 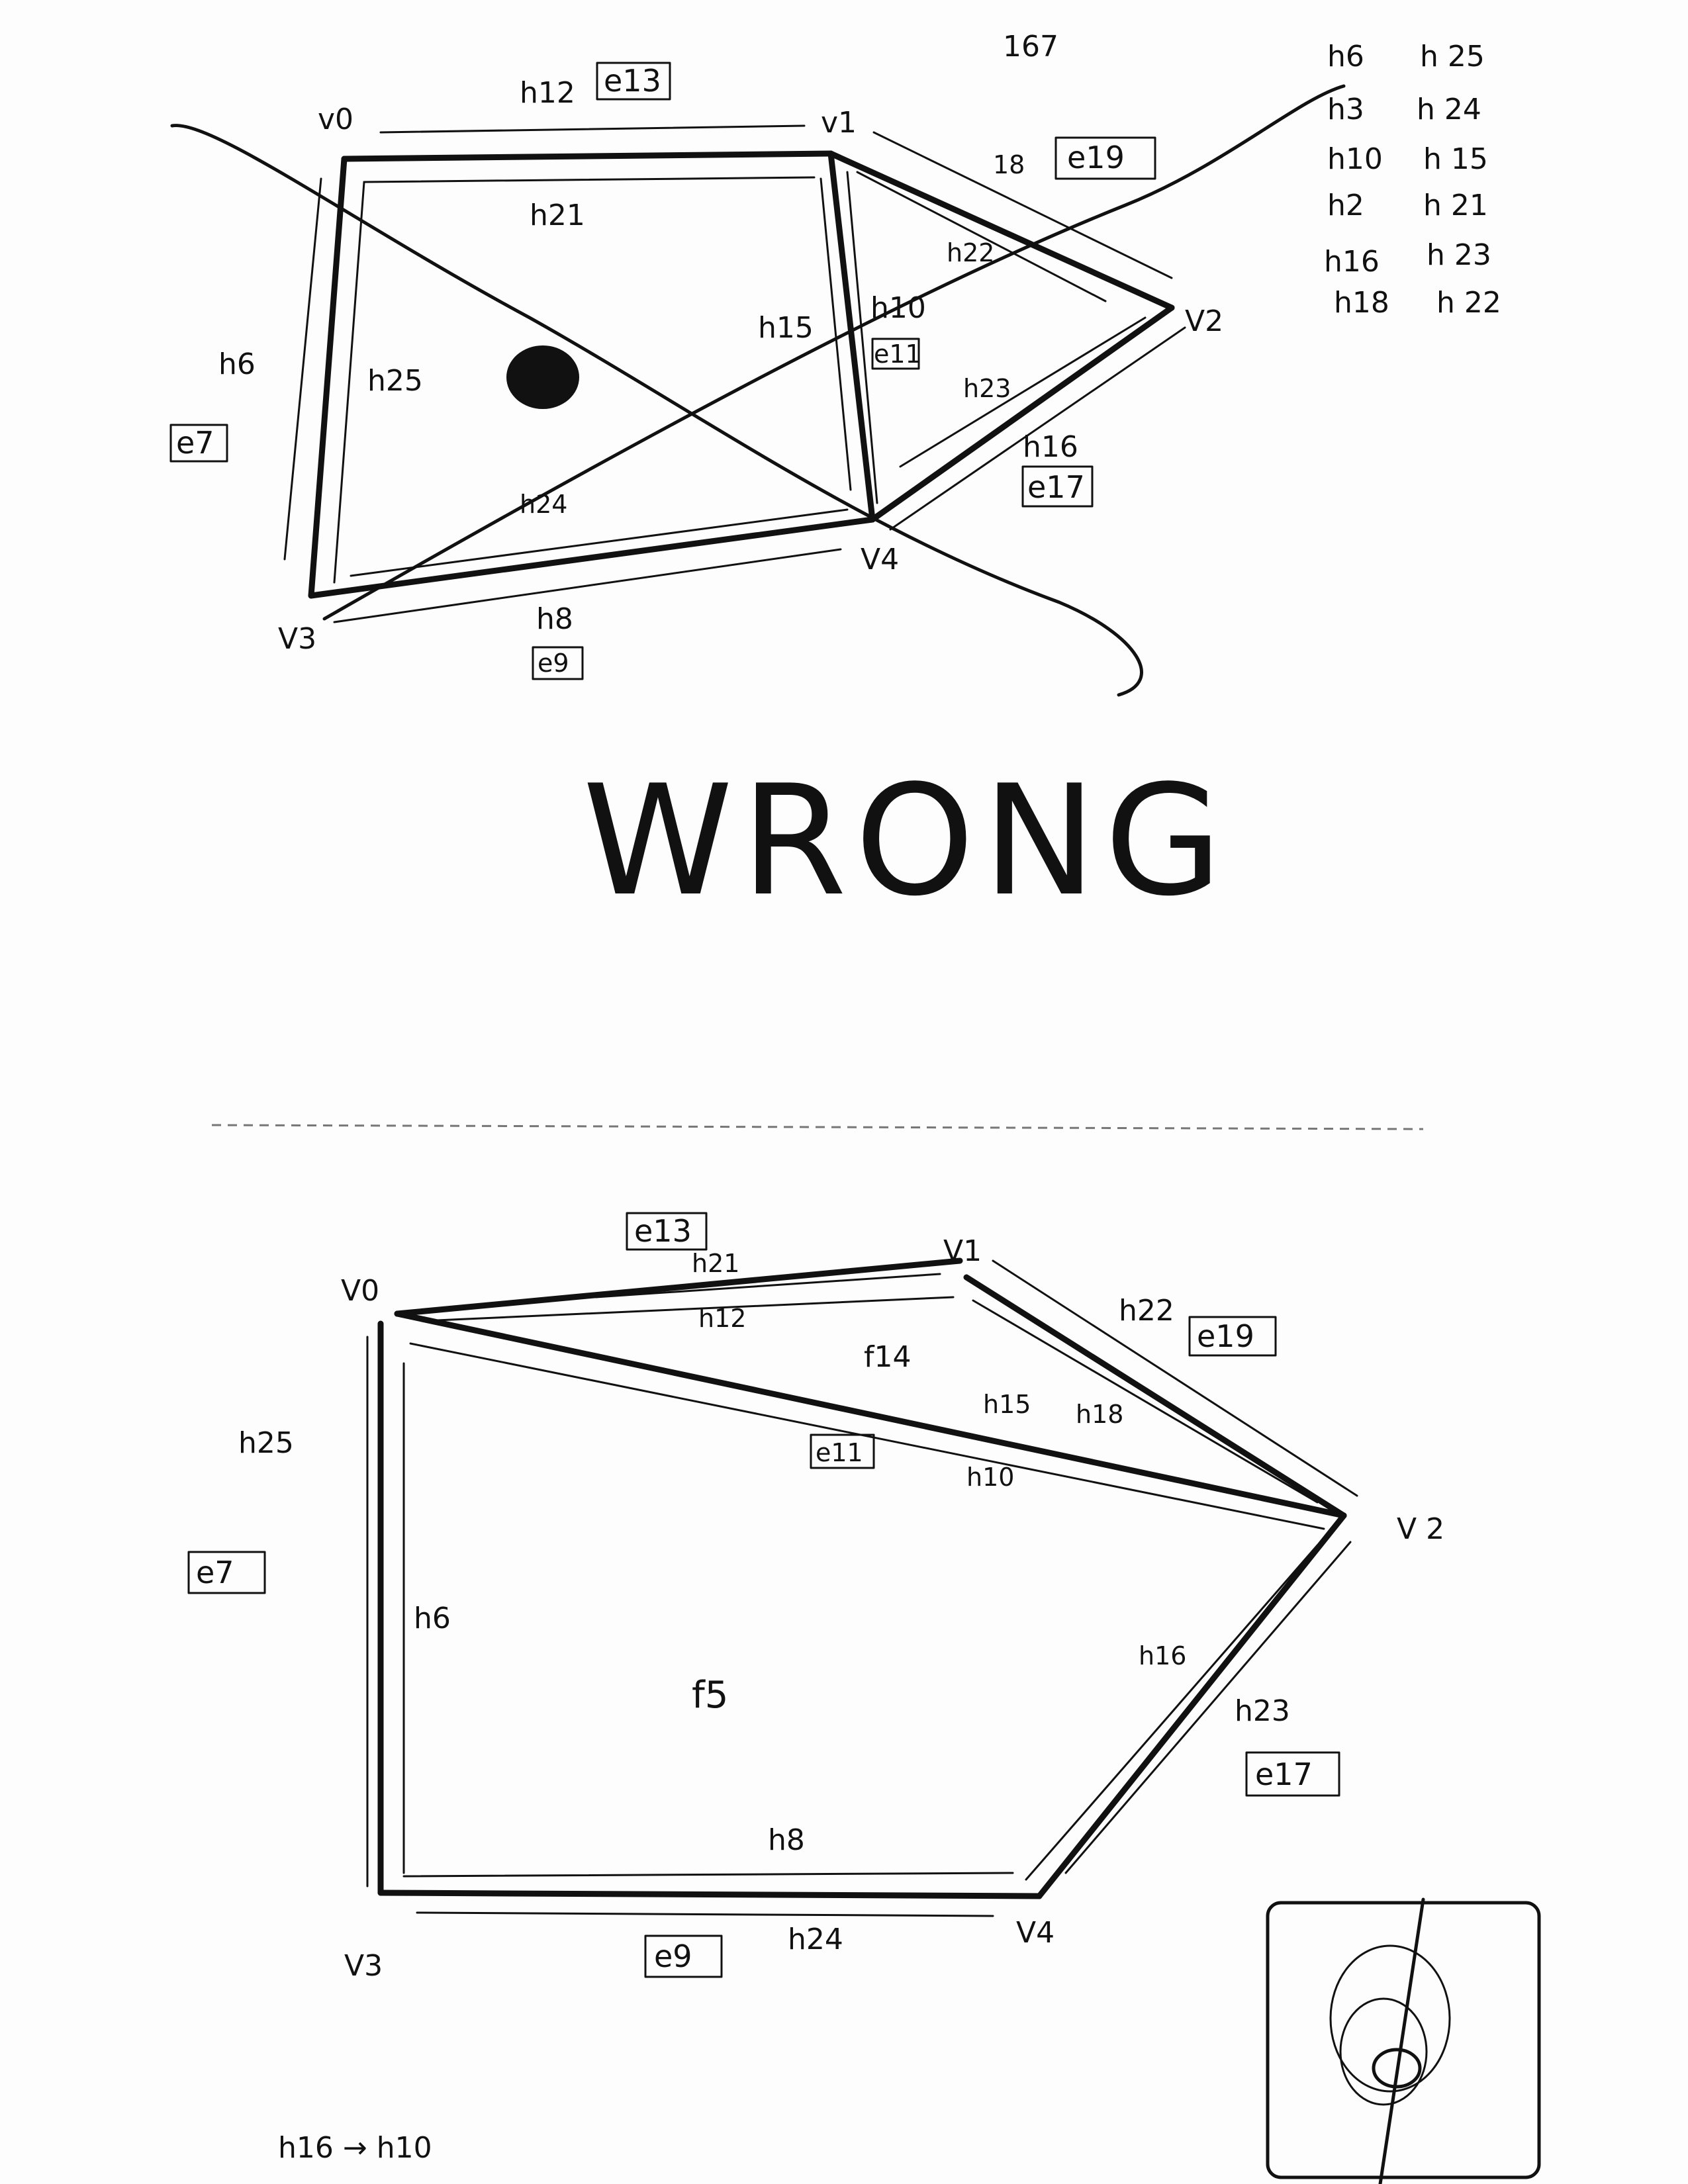 What do you see at coordinates (1030, 47) in the screenshot?
I see `page-number: 167` at bounding box center [1030, 47].